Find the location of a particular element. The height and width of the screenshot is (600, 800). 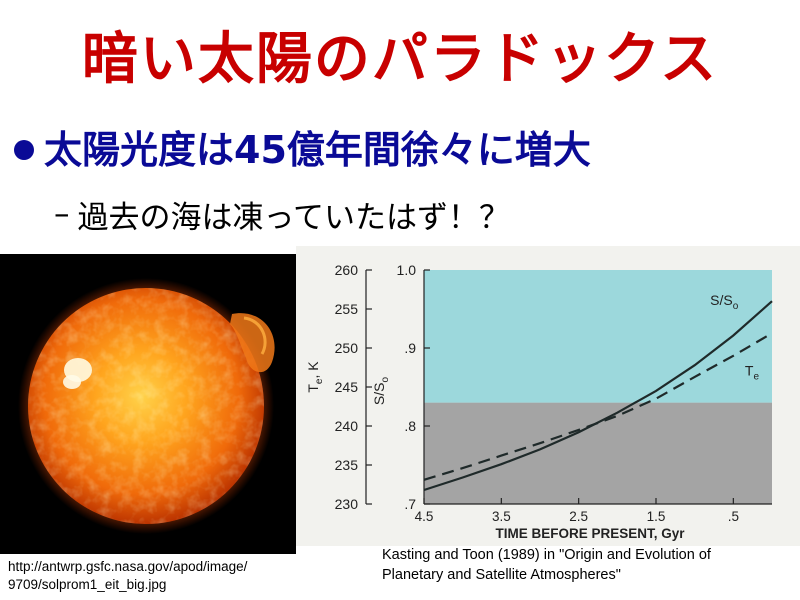

x-tick-label: 3.5 is located at coordinates (501, 516).